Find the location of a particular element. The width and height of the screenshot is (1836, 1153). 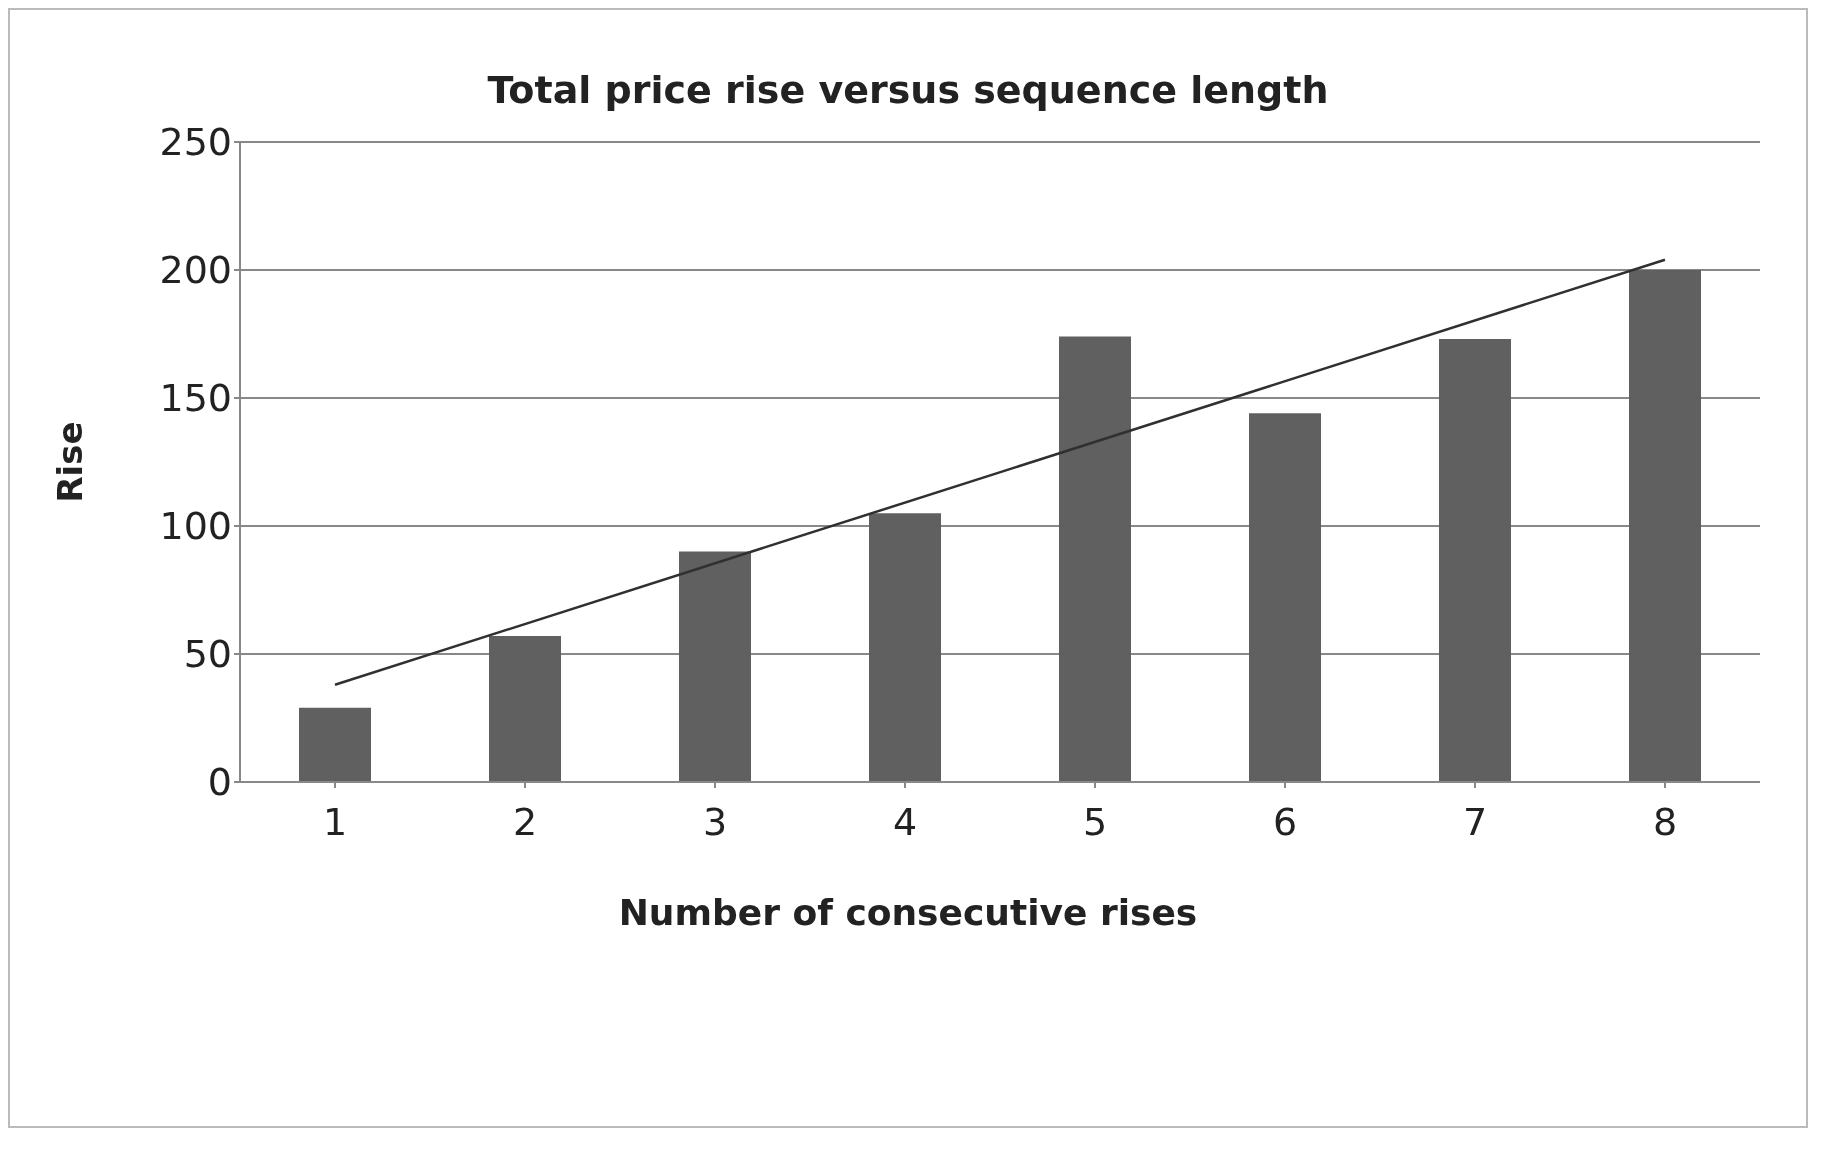

x-tick-label: 4 is located at coordinates (905, 821).